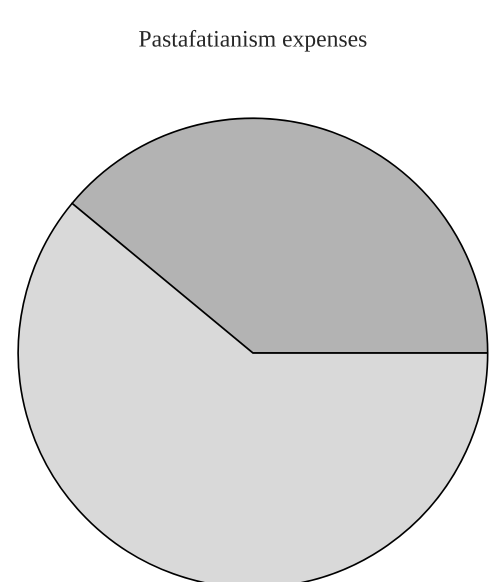 The width and height of the screenshot is (492, 582). What do you see at coordinates (252, 41) in the screenshot?
I see `chart-title: Pastafatianism expenses` at bounding box center [252, 41].